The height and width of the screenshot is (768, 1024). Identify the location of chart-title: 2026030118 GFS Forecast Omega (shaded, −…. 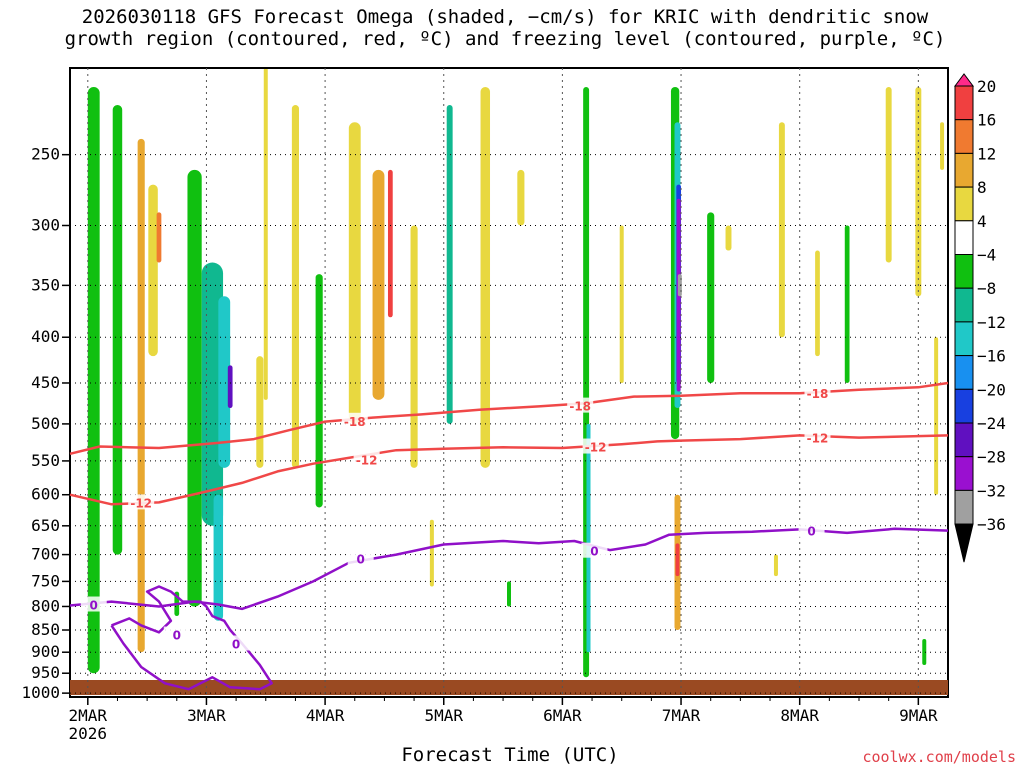
(505, 28).